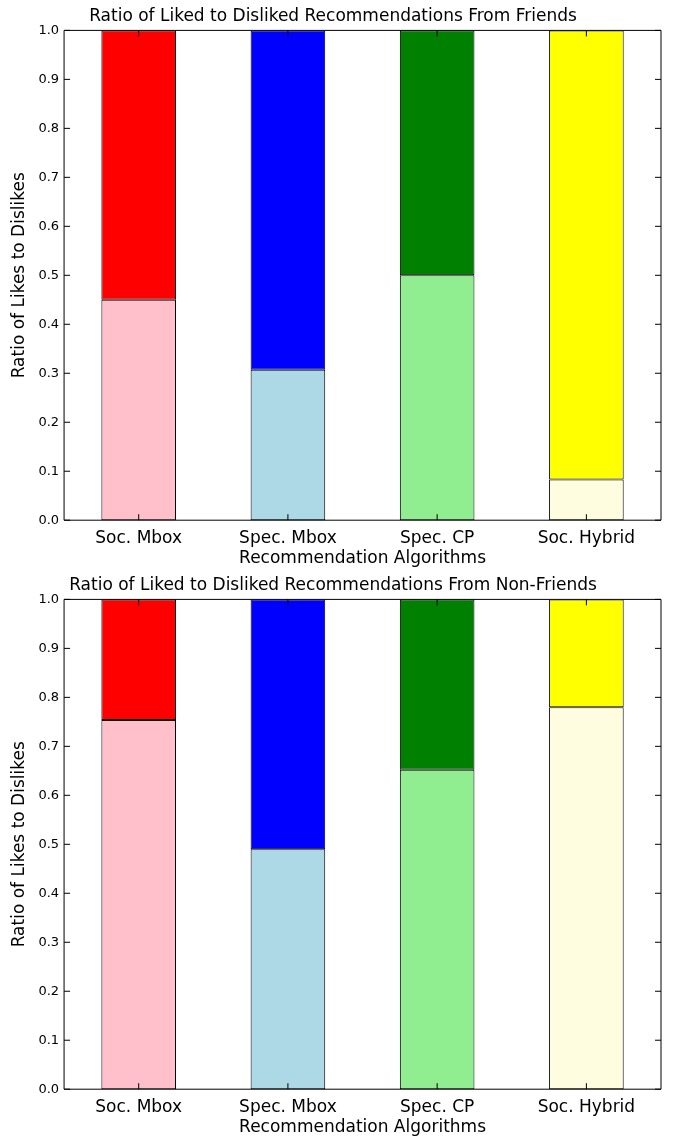 Image resolution: width=696 pixels, height=1138 pixels. What do you see at coordinates (333, 583) in the screenshot?
I see `chart-title: Ratio of Liked to Disliked Recommendations From Non-Friends` at bounding box center [333, 583].